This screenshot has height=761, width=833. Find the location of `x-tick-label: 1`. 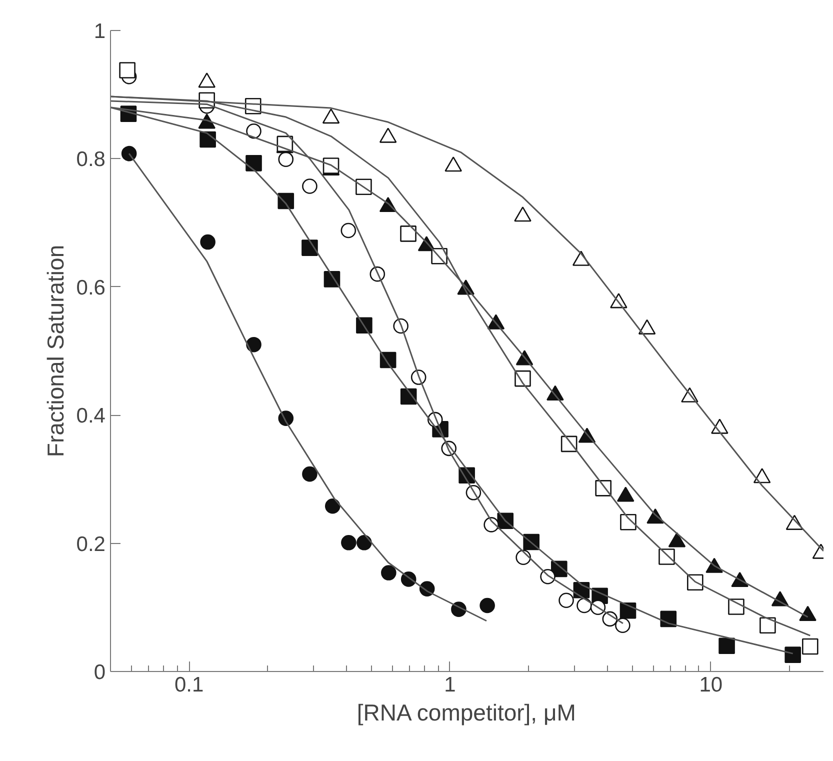

x-tick-label: 1 is located at coordinates (450, 685).